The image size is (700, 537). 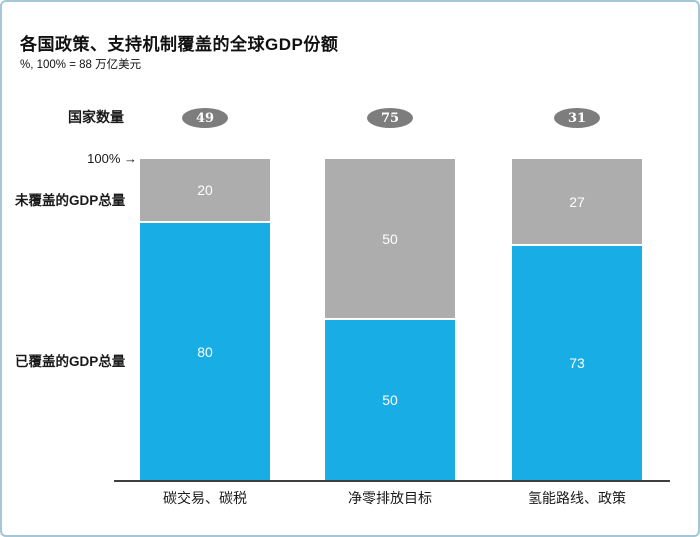 I want to click on legend-uncovered-gdp: 未覆盖的GDP总量, so click(x=70, y=200).